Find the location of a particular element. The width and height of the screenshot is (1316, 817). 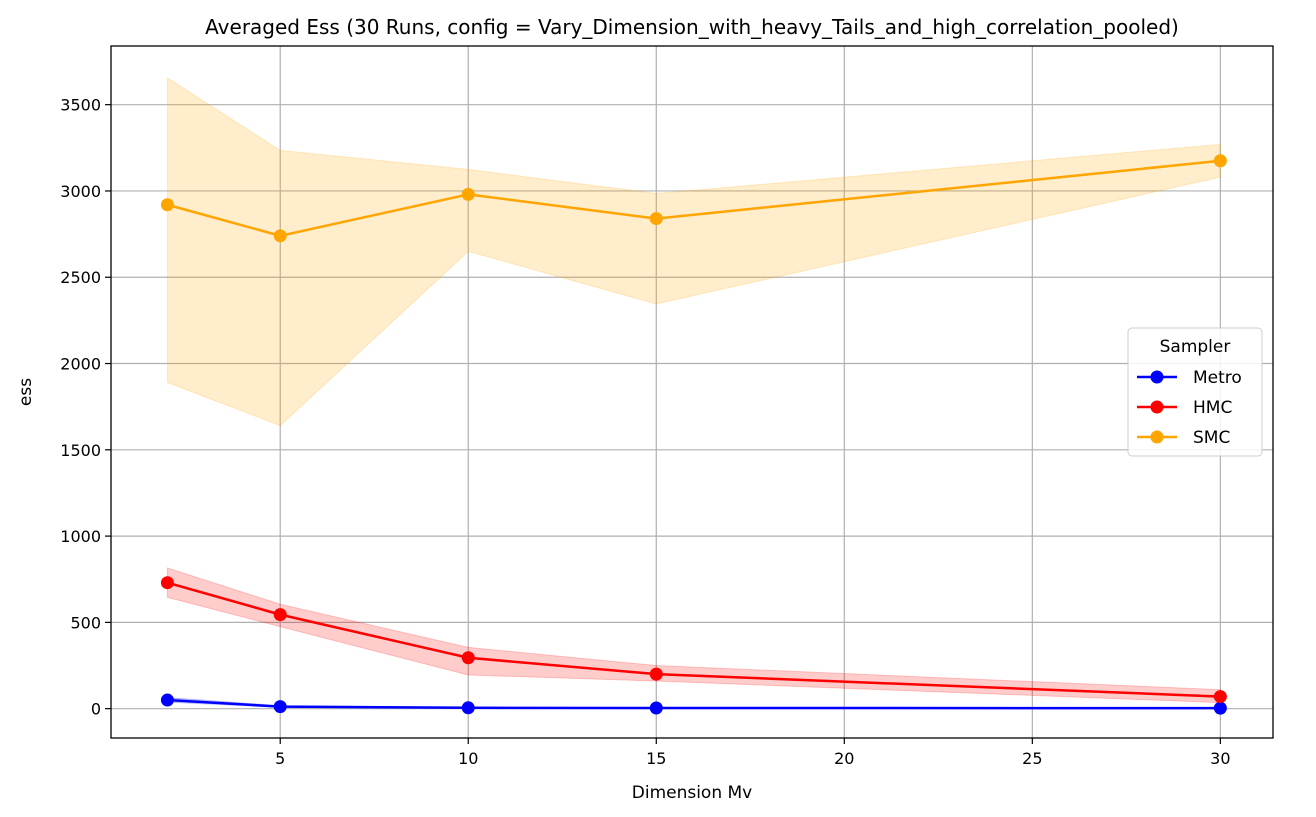

y-axis: 0 500 1000 1500 2000 2500 3000 3500 is located at coordinates (85, 407).